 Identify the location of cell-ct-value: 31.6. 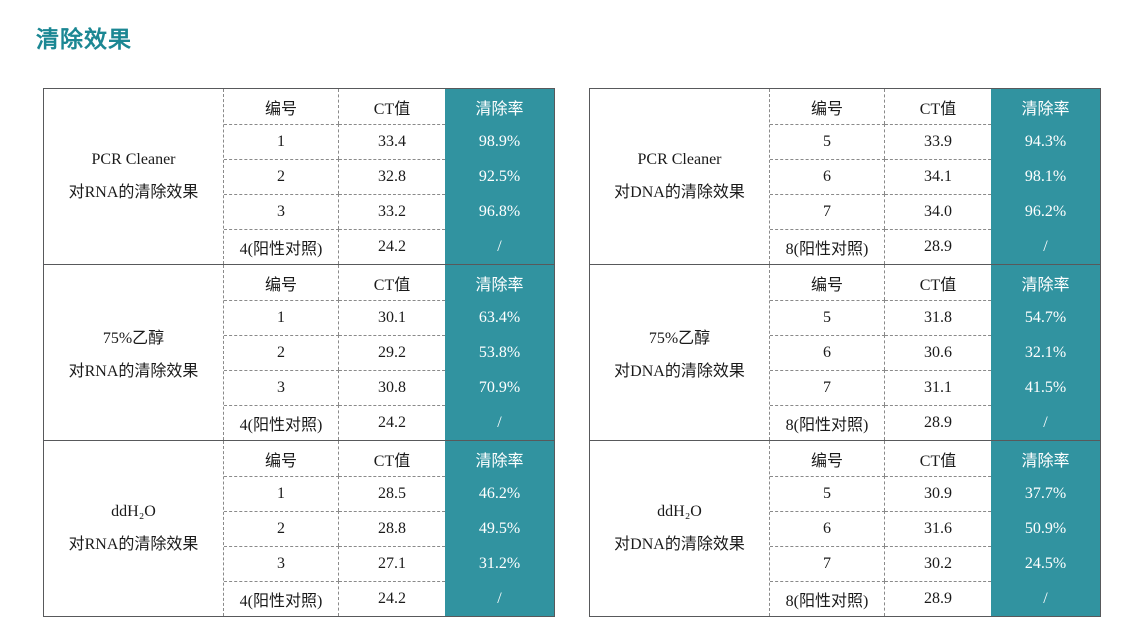
(938, 528).